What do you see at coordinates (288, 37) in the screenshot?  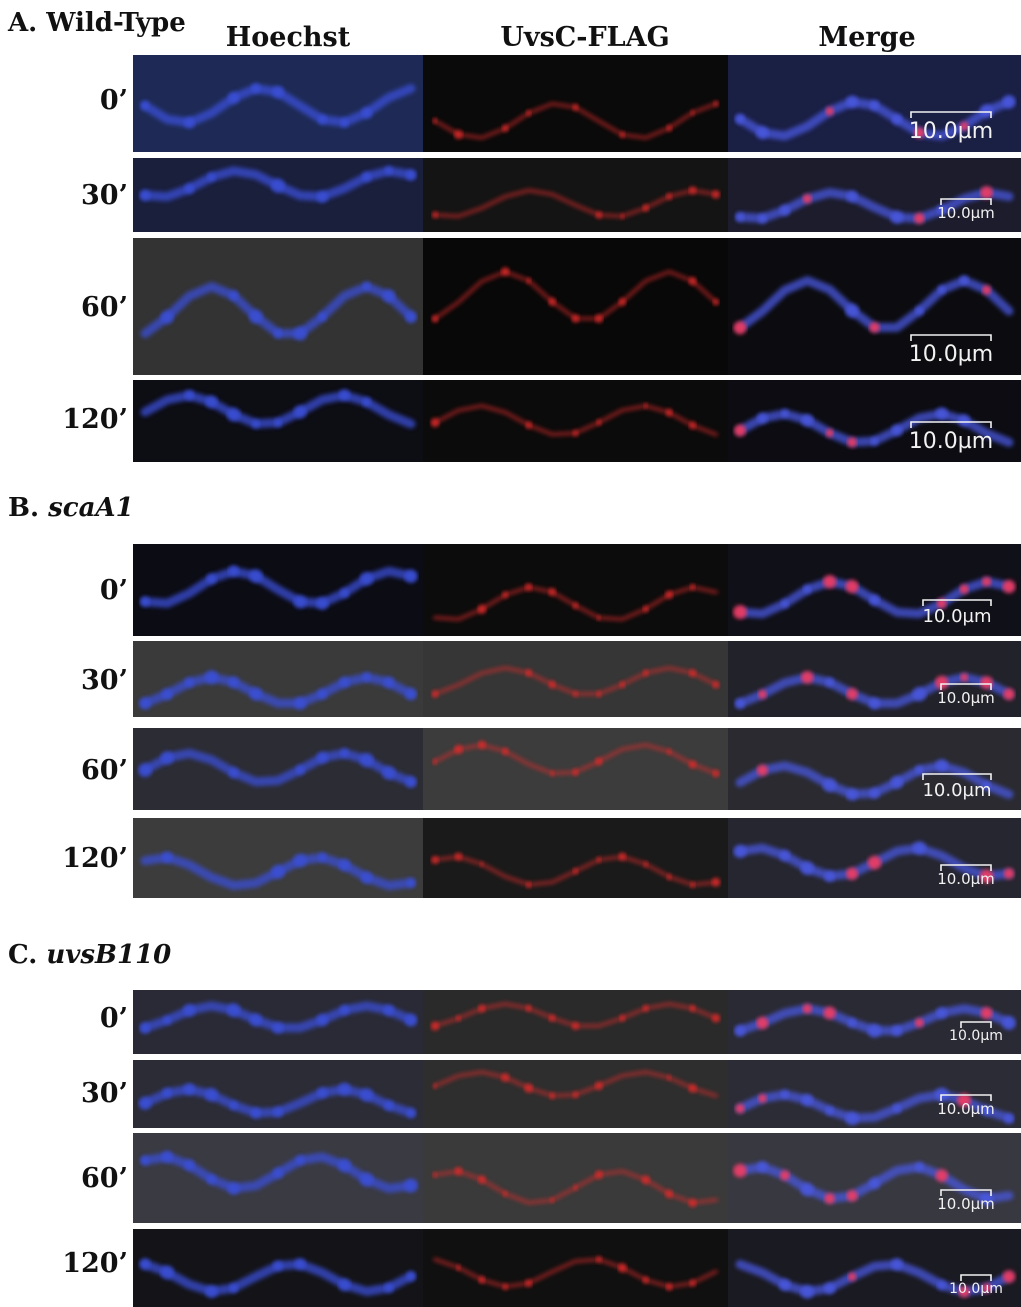 I see `column-header-hoechst: Hoechst` at bounding box center [288, 37].